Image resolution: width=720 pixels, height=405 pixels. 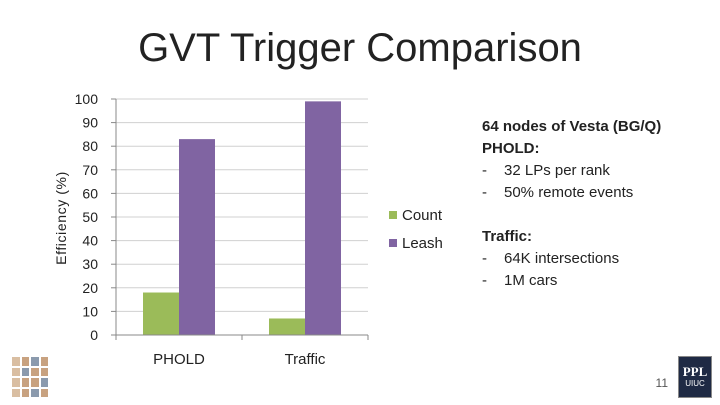 I want to click on y-tick-label: 70, so click(x=90, y=170).